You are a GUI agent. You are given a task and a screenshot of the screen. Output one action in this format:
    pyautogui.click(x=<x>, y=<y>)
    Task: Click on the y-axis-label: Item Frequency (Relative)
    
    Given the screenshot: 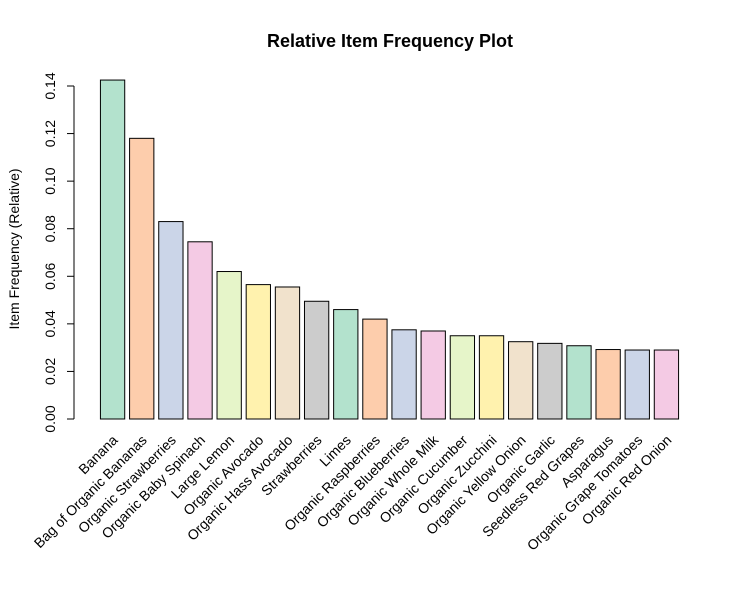 What is the action you would take?
    pyautogui.click(x=14, y=248)
    